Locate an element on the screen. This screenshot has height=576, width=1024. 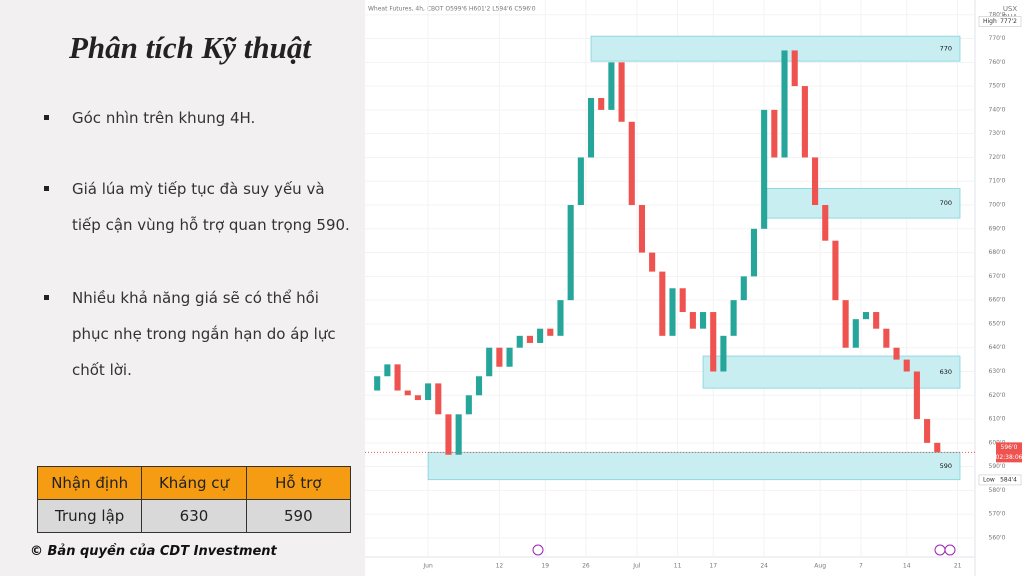
currency: USX is located at coordinates (1010, 9).